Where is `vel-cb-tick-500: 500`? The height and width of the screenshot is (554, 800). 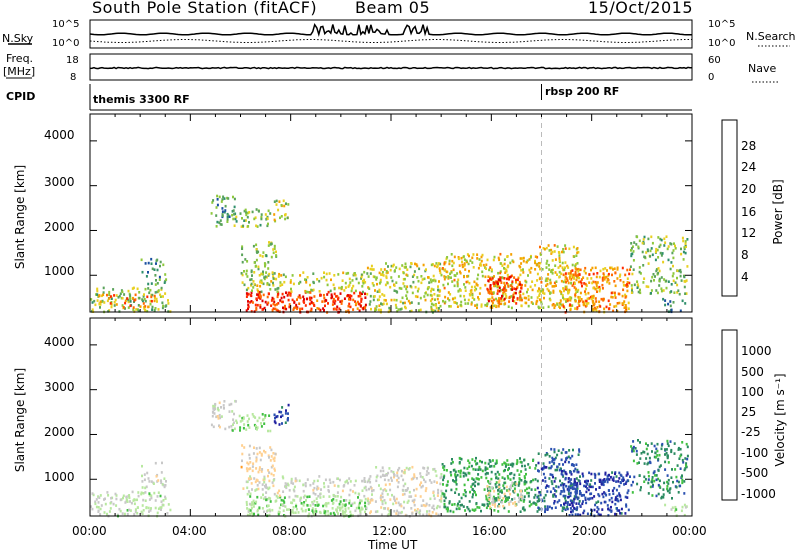 vel-cb-tick-500: 500 is located at coordinates (752, 372).